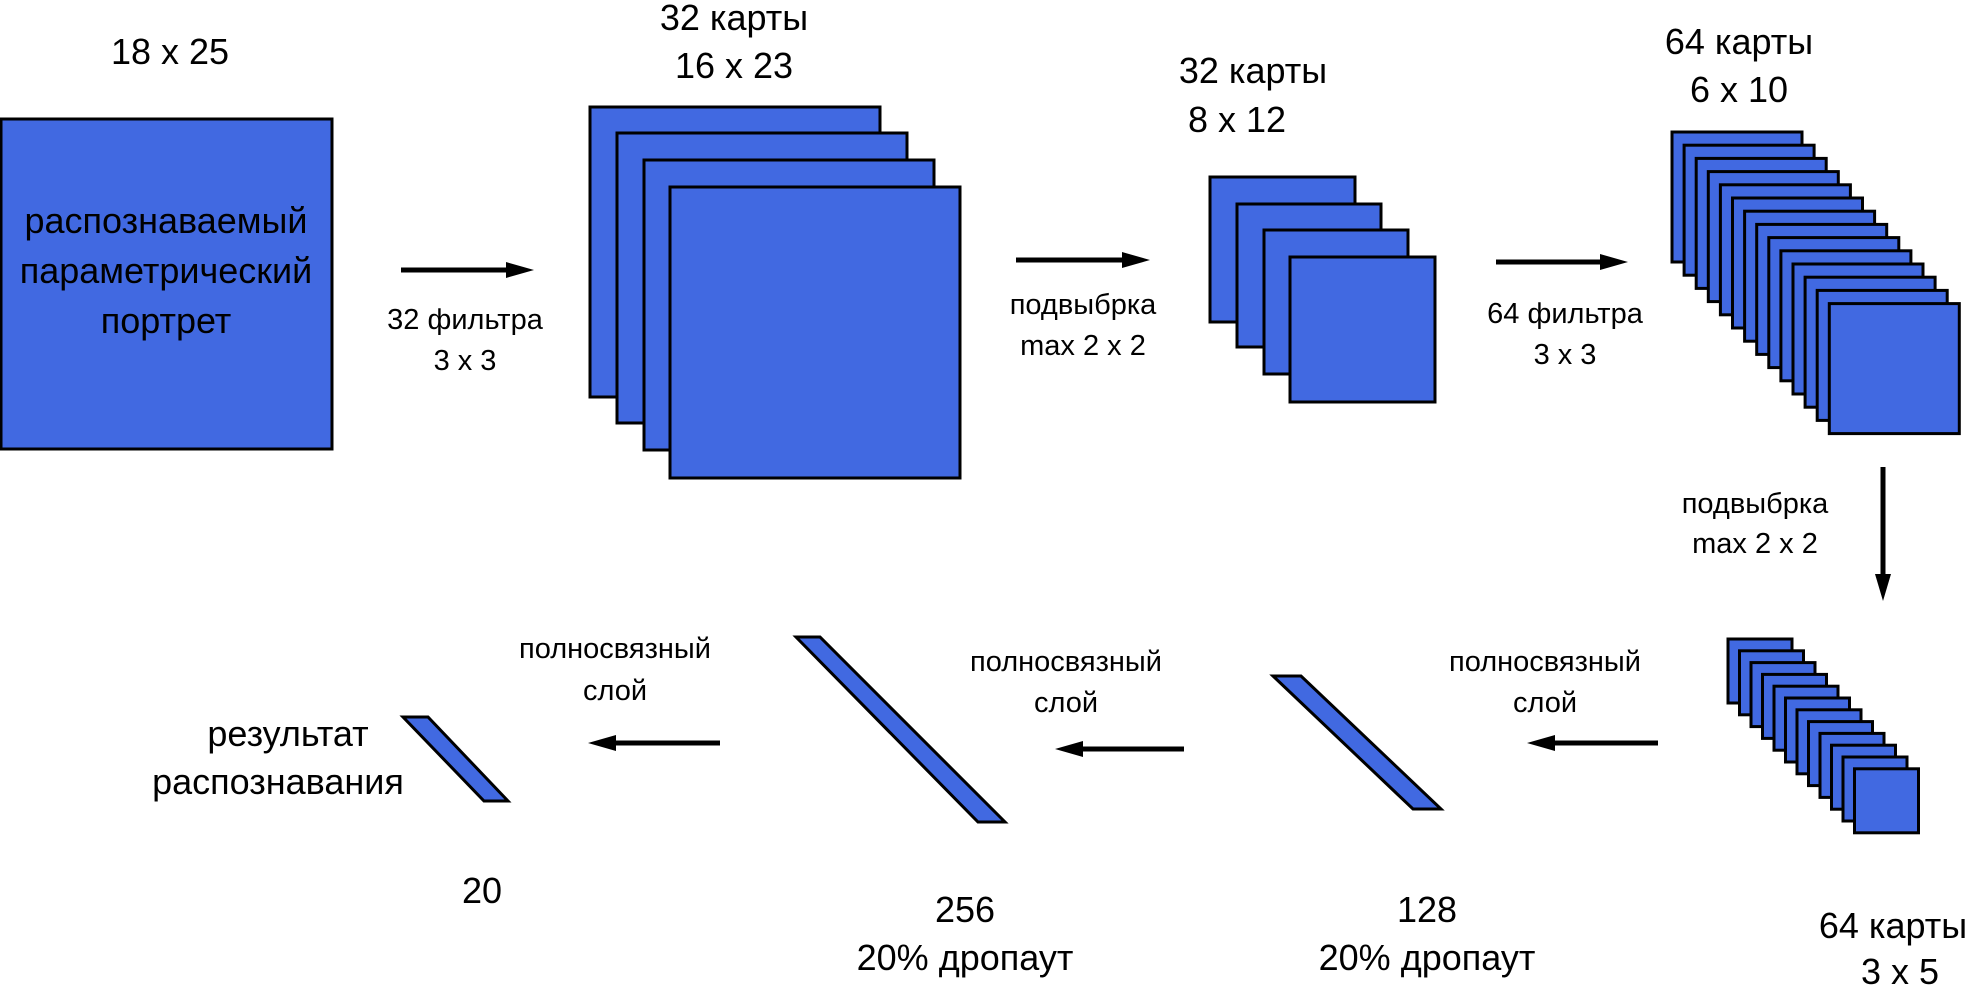 This screenshot has width=1981, height=988. I want to click on pool2-size-label: 3 x 5, so click(1900, 969).